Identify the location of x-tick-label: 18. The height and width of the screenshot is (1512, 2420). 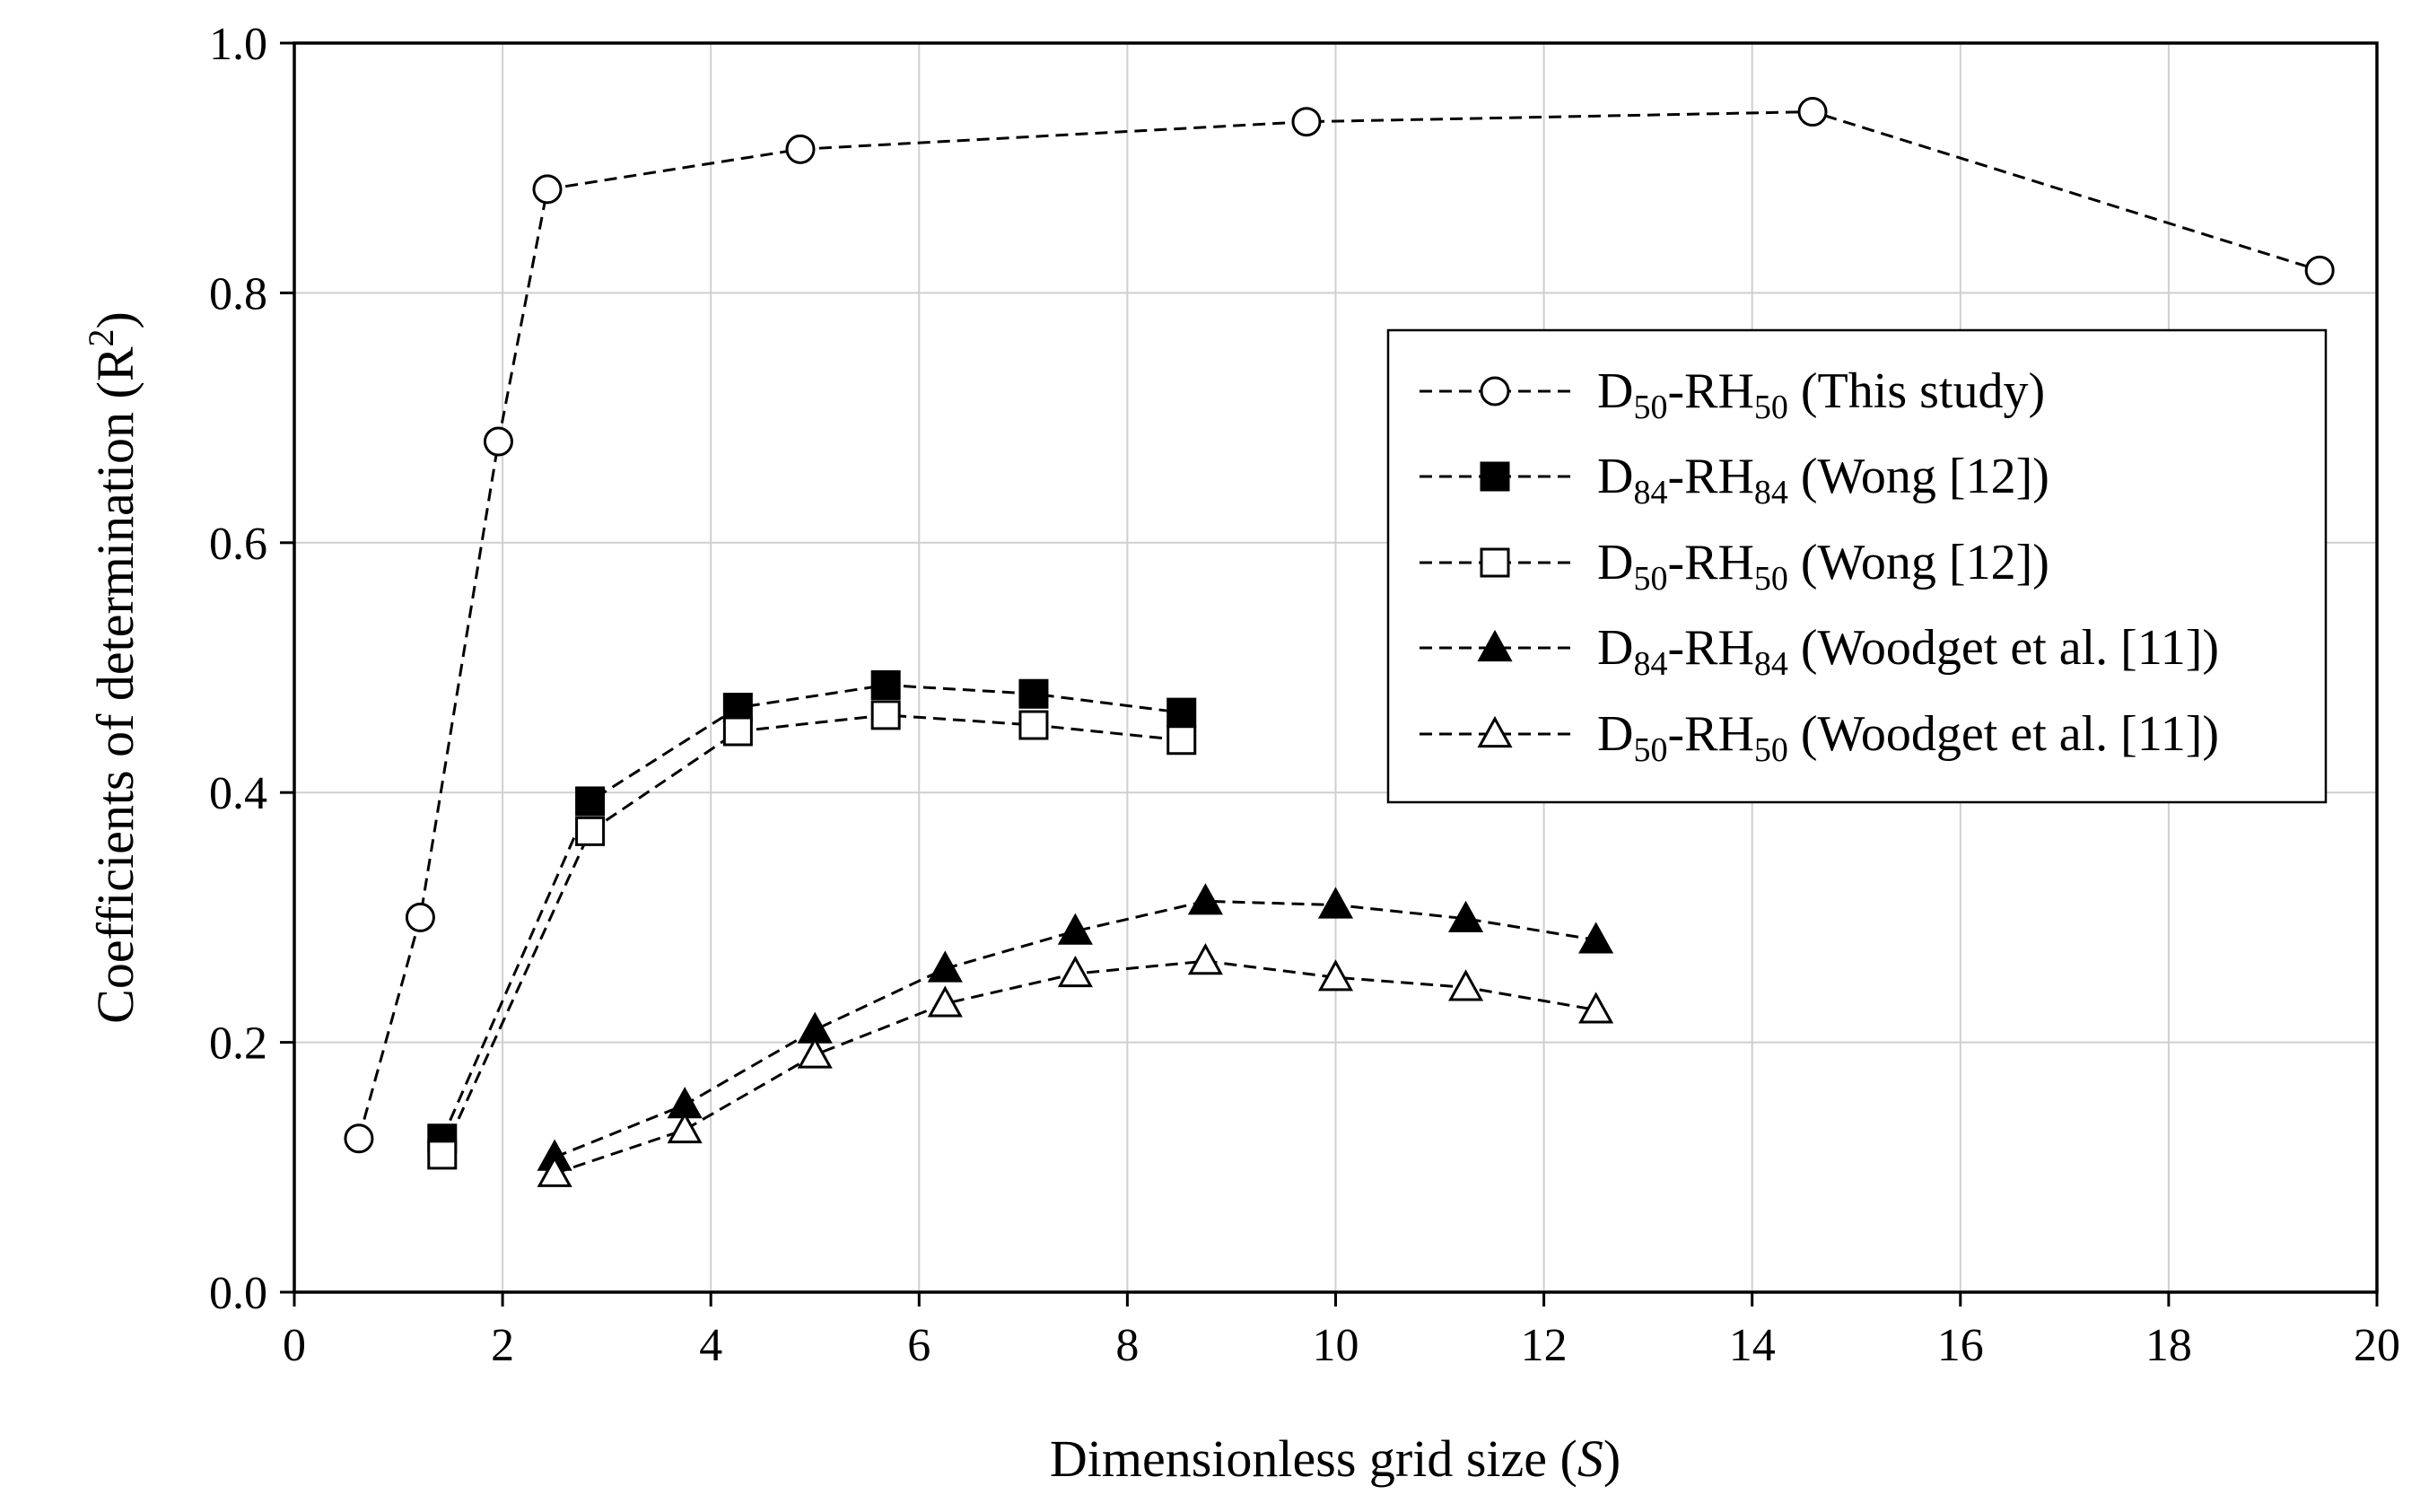
(2168, 1345).